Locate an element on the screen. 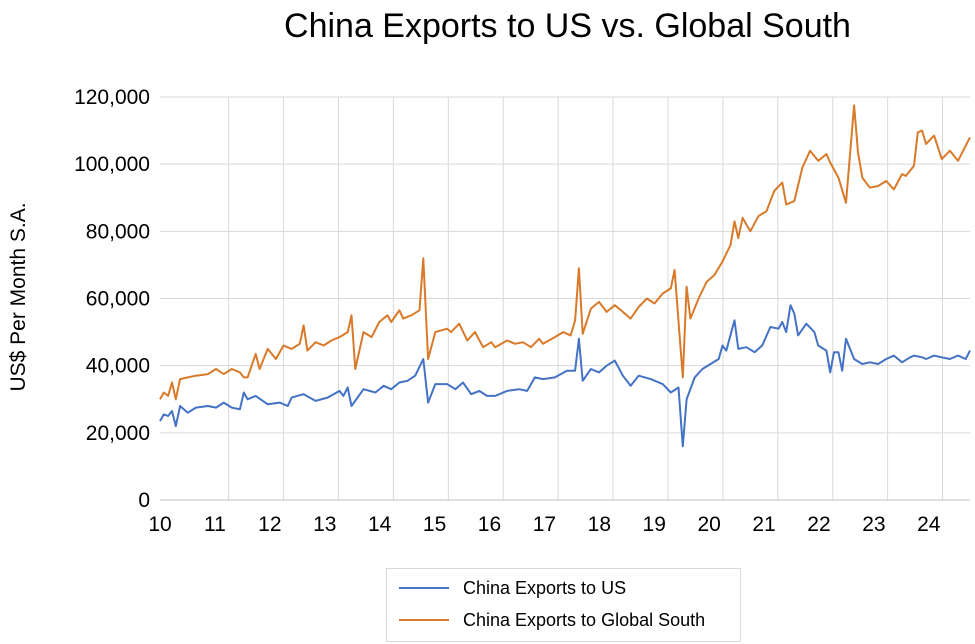  x-tick-label: 11 is located at coordinates (215, 524).